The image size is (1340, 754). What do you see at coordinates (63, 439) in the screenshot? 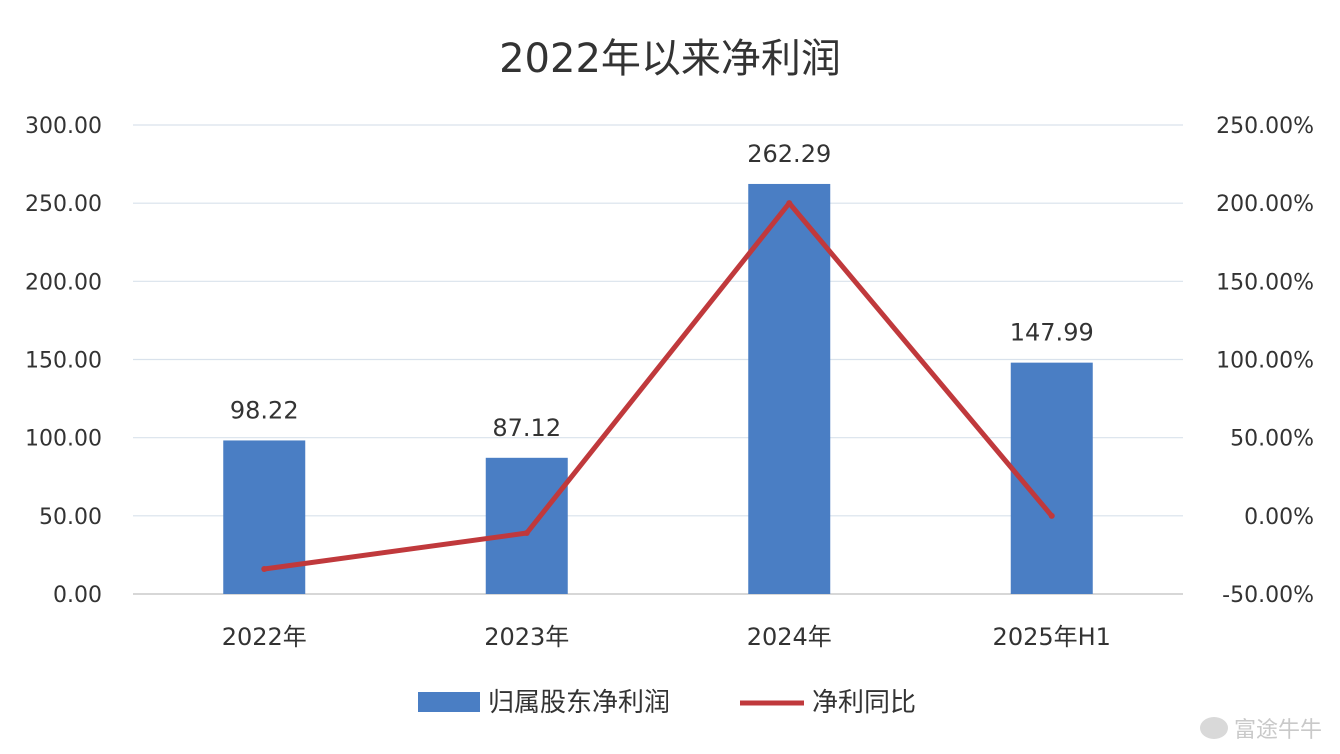
I see `y-left-tick-label: 100.00` at bounding box center [63, 439].